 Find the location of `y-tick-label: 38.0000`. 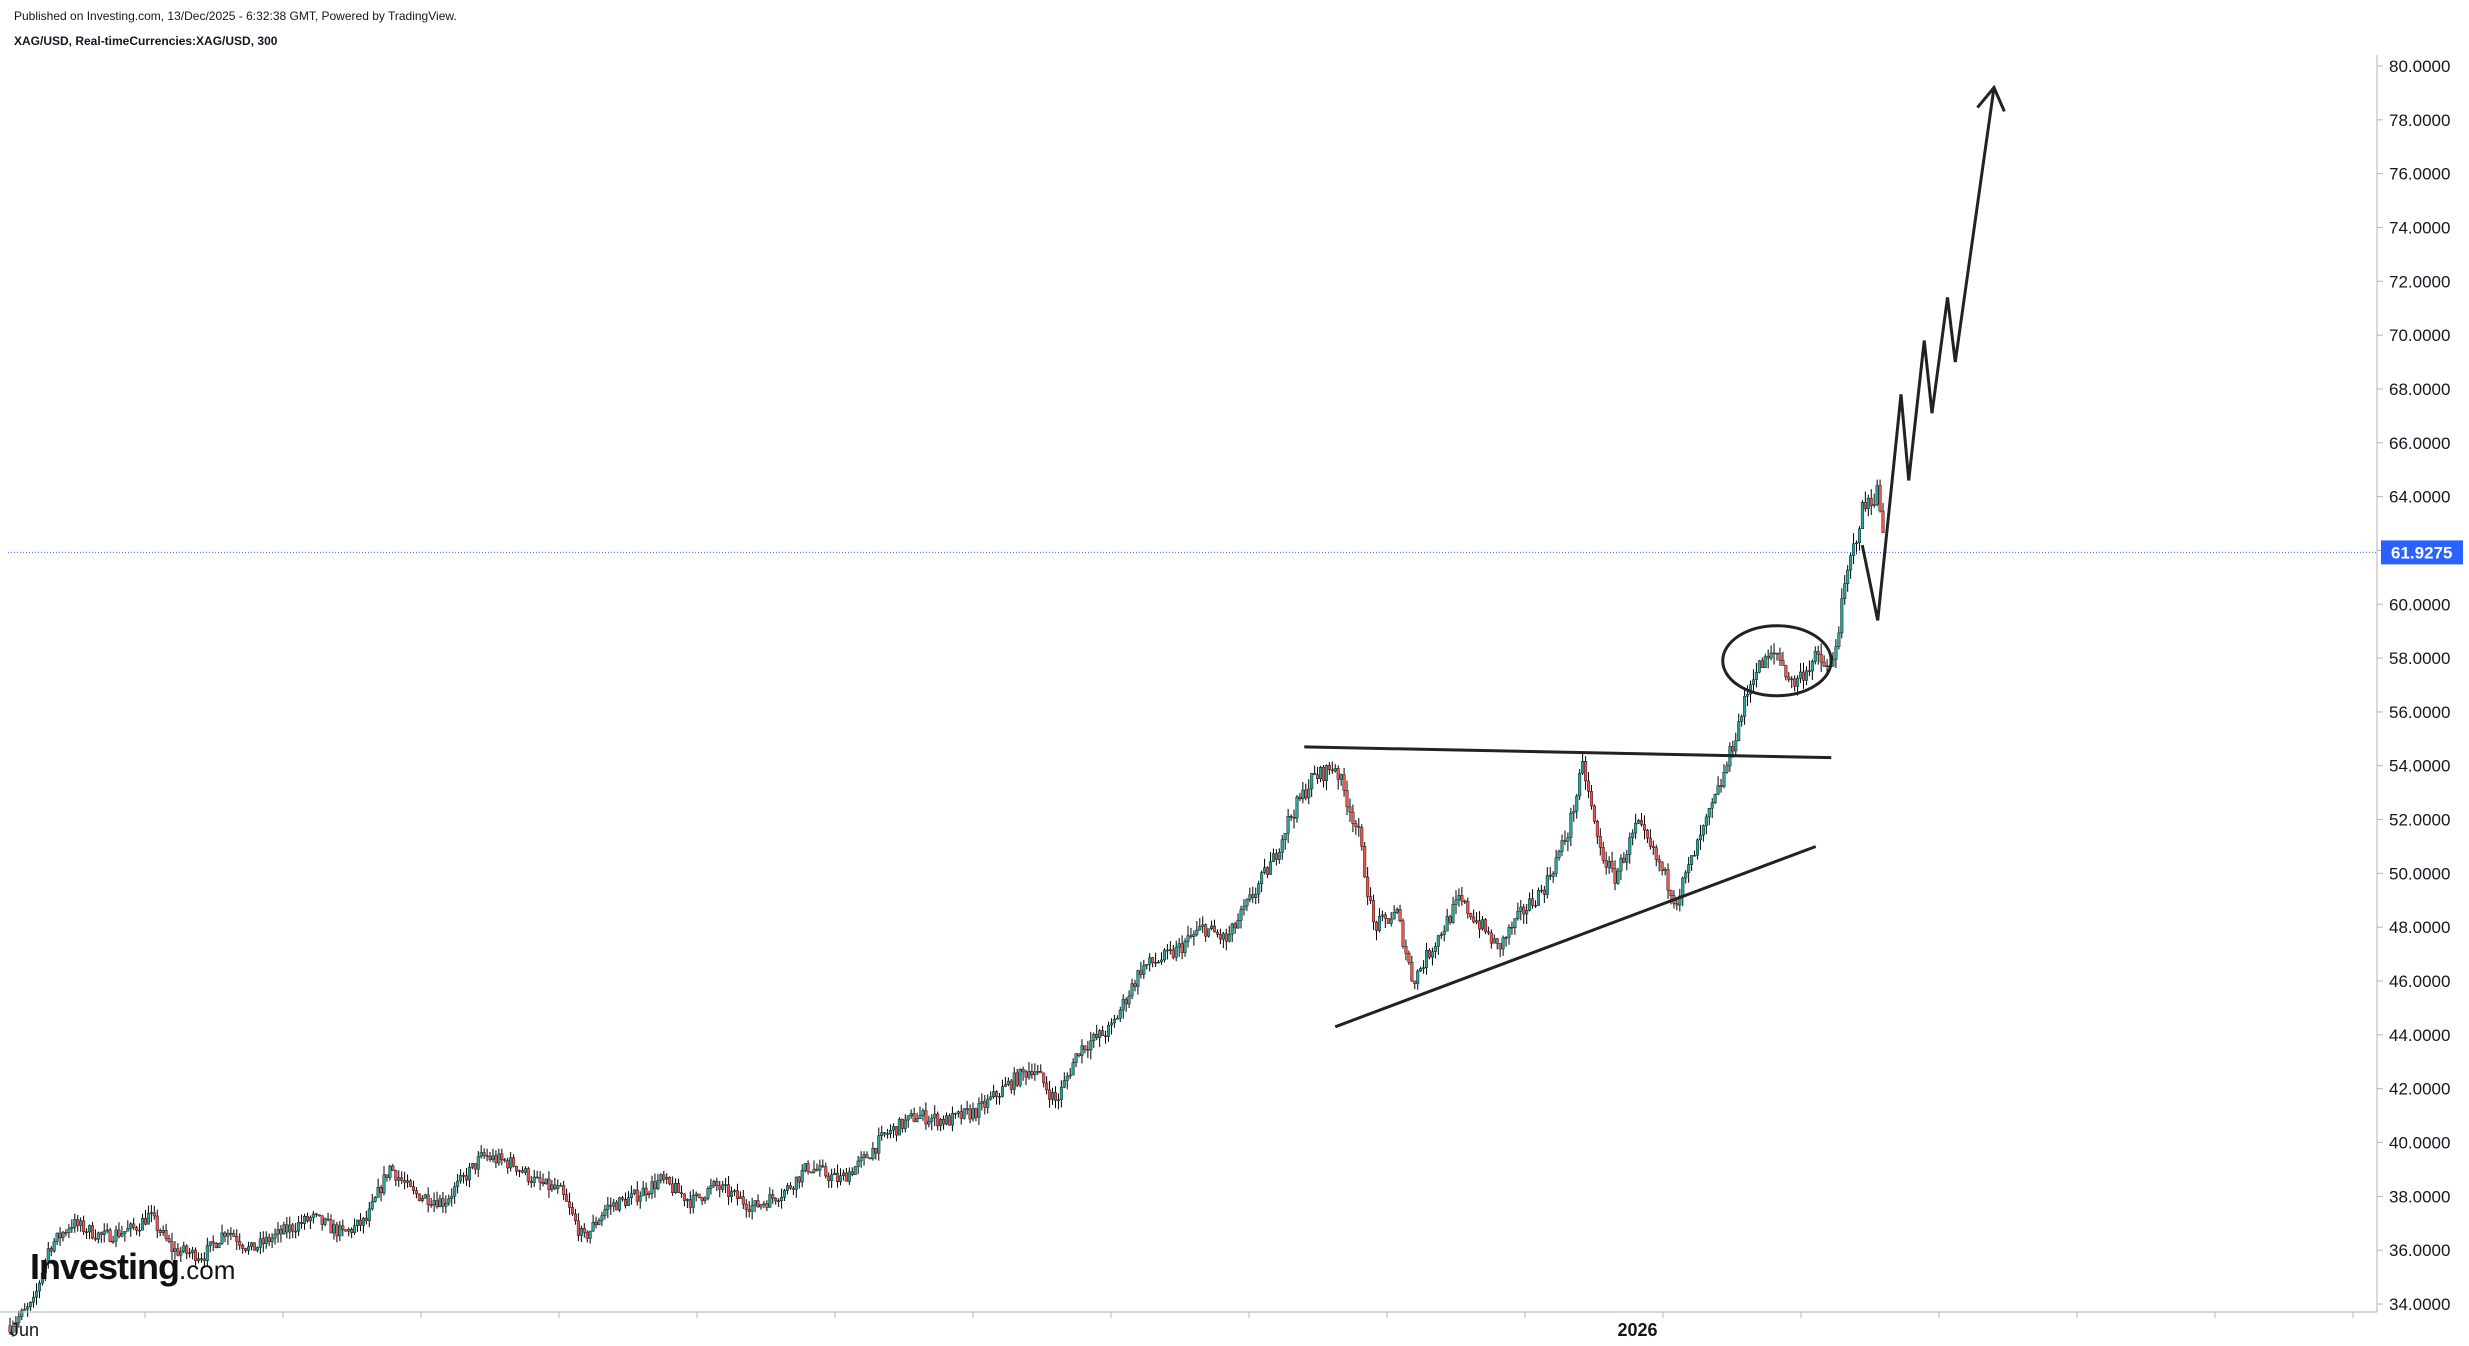

y-tick-label: 38.0000 is located at coordinates (2419, 1196).